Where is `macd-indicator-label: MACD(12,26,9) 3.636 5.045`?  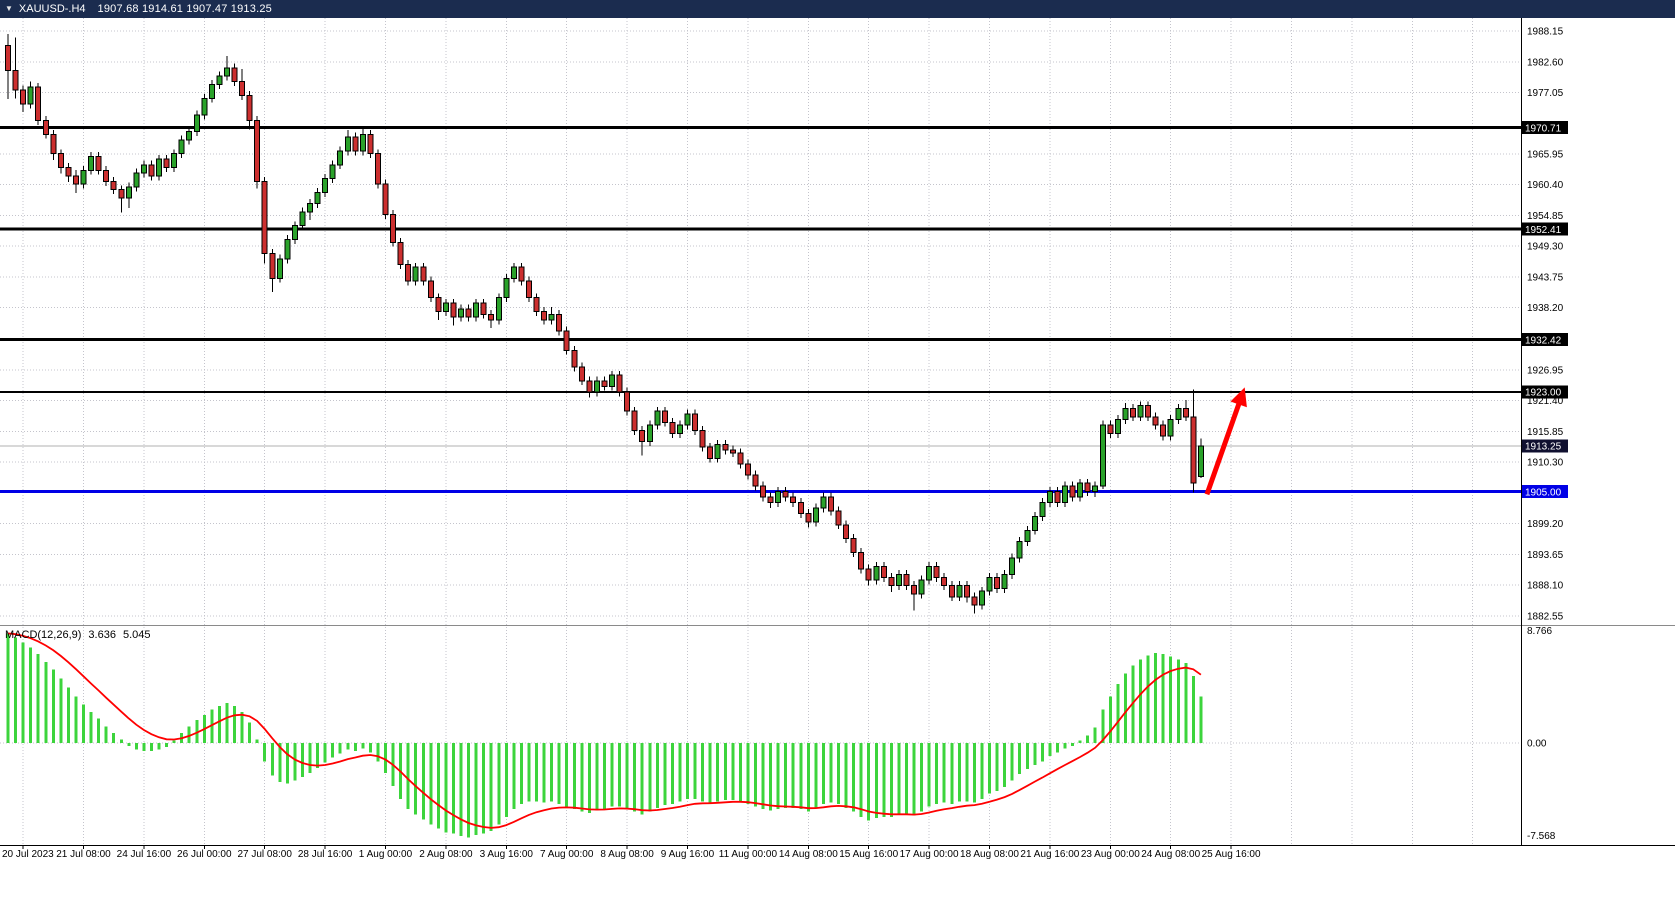 macd-indicator-label: MACD(12,26,9) 3.636 5.045 is located at coordinates (77, 635).